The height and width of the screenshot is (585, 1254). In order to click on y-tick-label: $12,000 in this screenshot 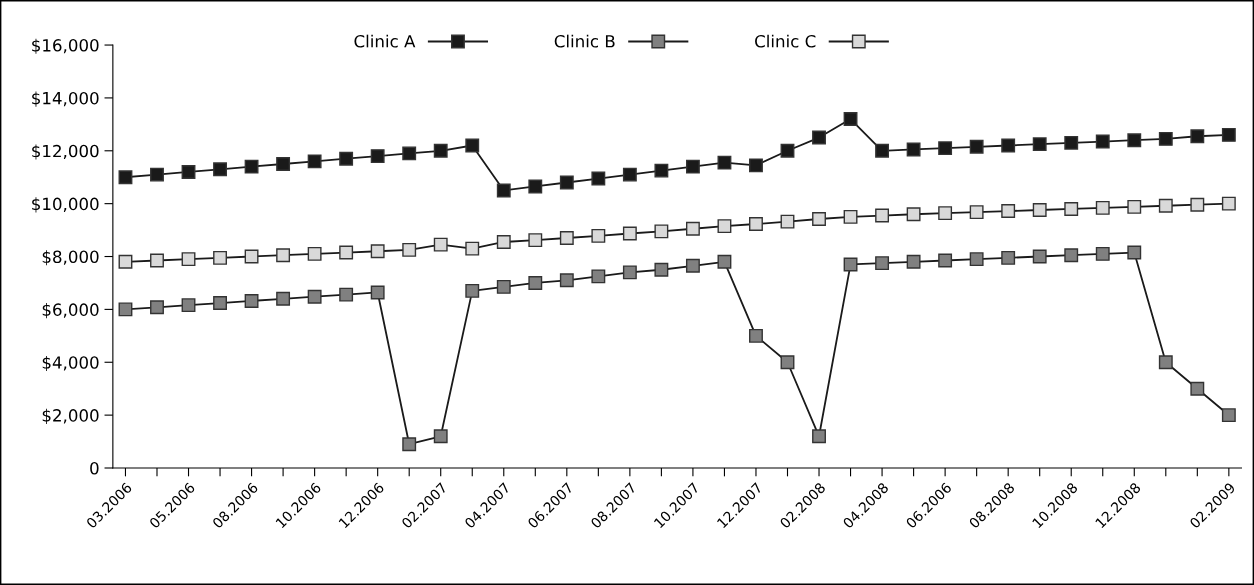, I will do `click(65, 152)`.